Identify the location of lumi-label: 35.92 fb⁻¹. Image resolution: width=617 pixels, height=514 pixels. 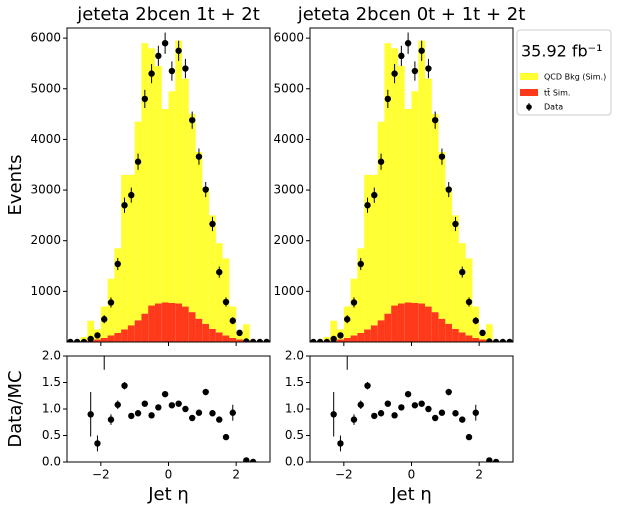
(562, 51).